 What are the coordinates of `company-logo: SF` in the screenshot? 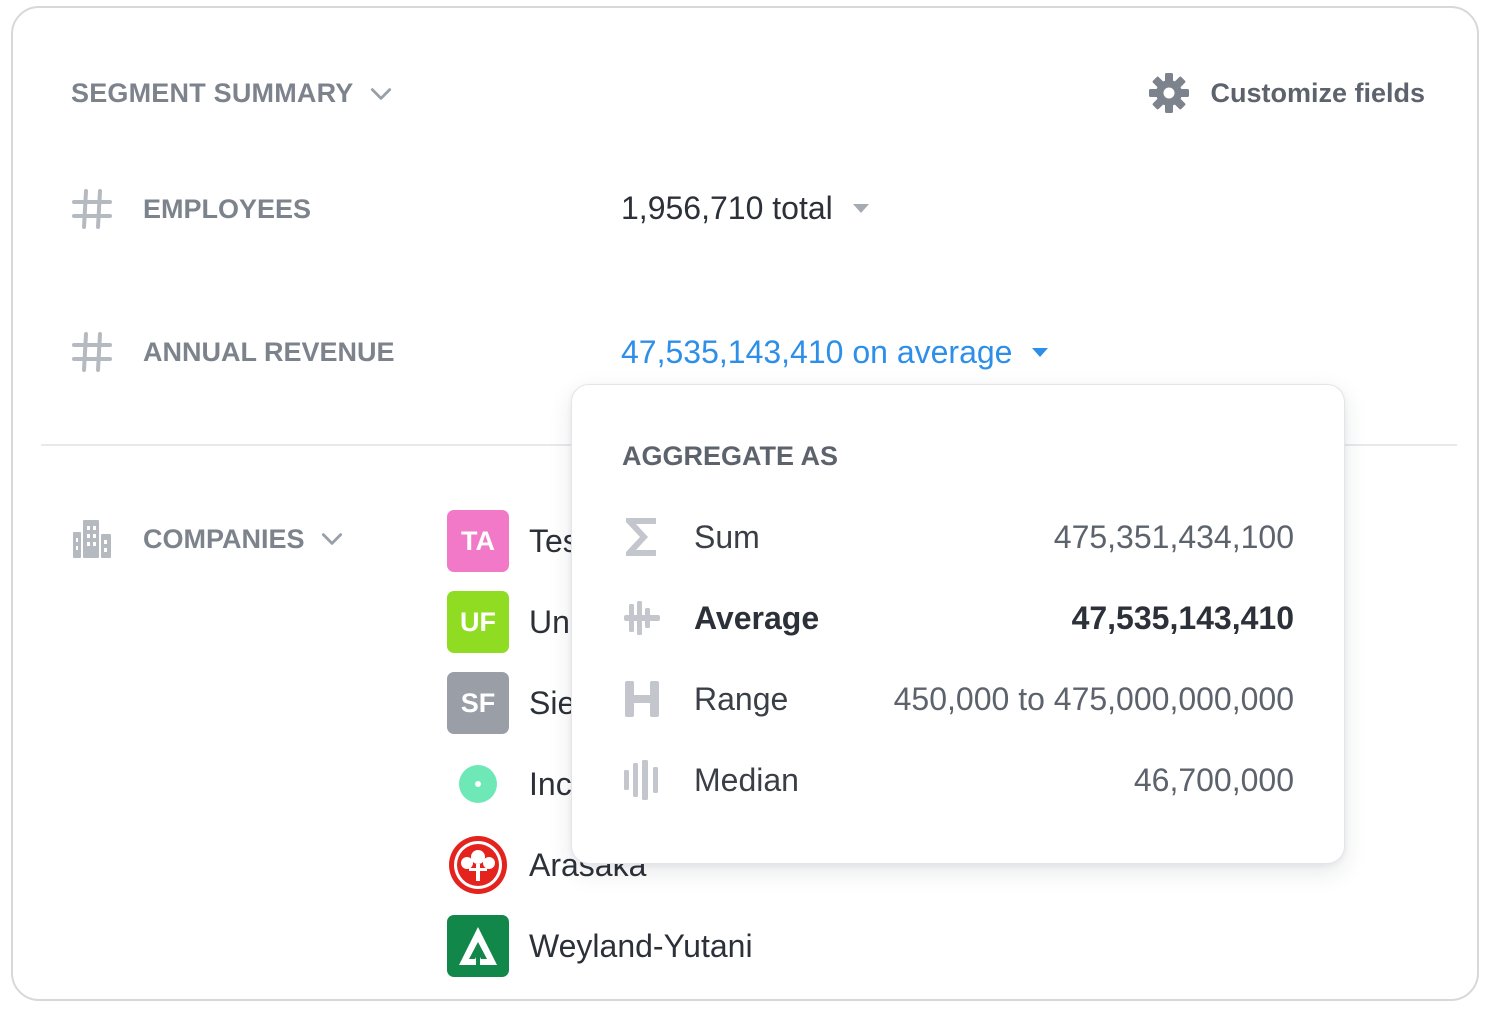 It's located at (478, 703).